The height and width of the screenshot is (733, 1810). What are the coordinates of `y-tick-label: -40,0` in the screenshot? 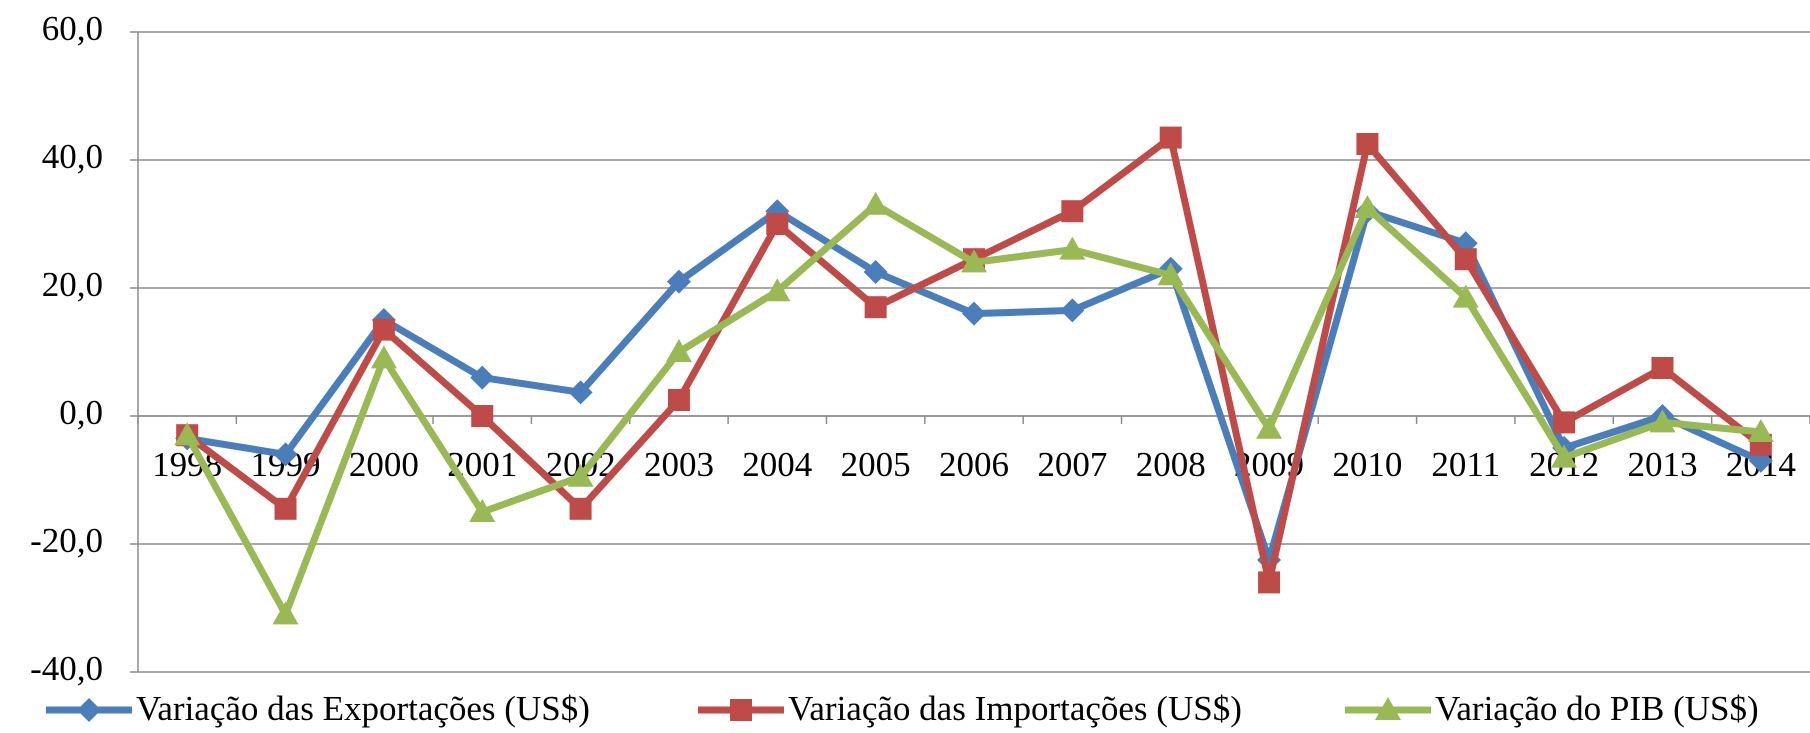 It's located at (66, 668).